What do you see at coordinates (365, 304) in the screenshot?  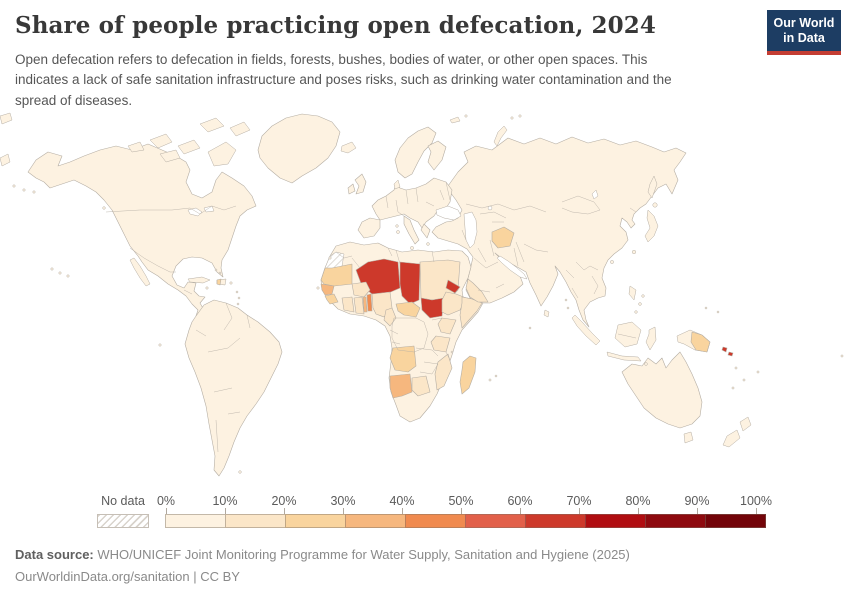 I see `country-togo` at bounding box center [365, 304].